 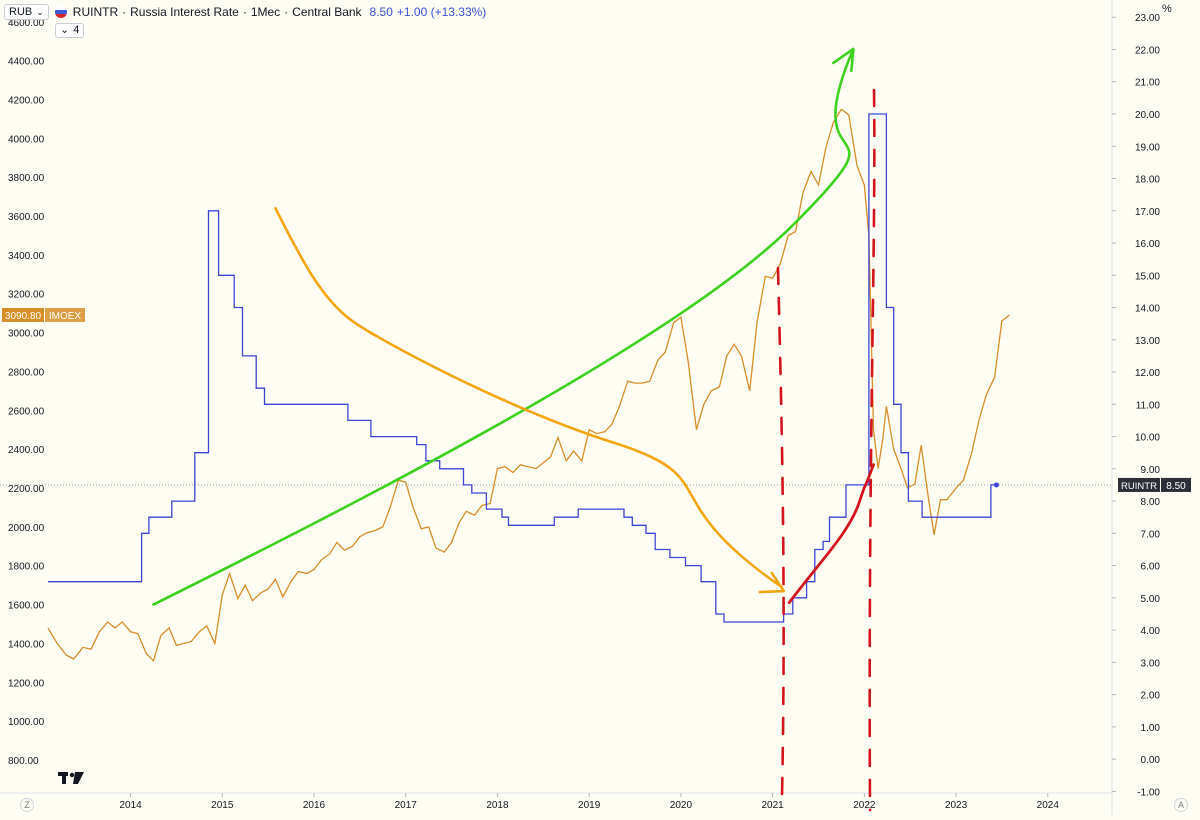 What do you see at coordinates (1147, 212) in the screenshot?
I see `right-tick-label: 17.00` at bounding box center [1147, 212].